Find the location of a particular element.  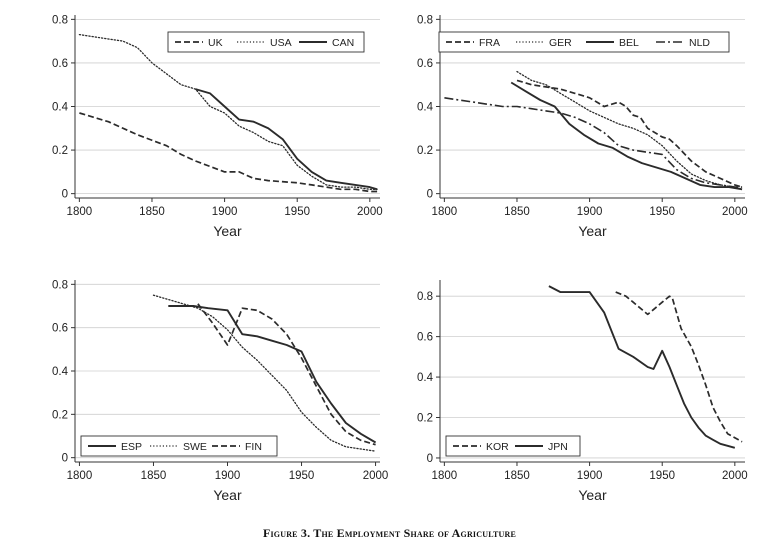

series-line-swe is located at coordinates (264, 373).